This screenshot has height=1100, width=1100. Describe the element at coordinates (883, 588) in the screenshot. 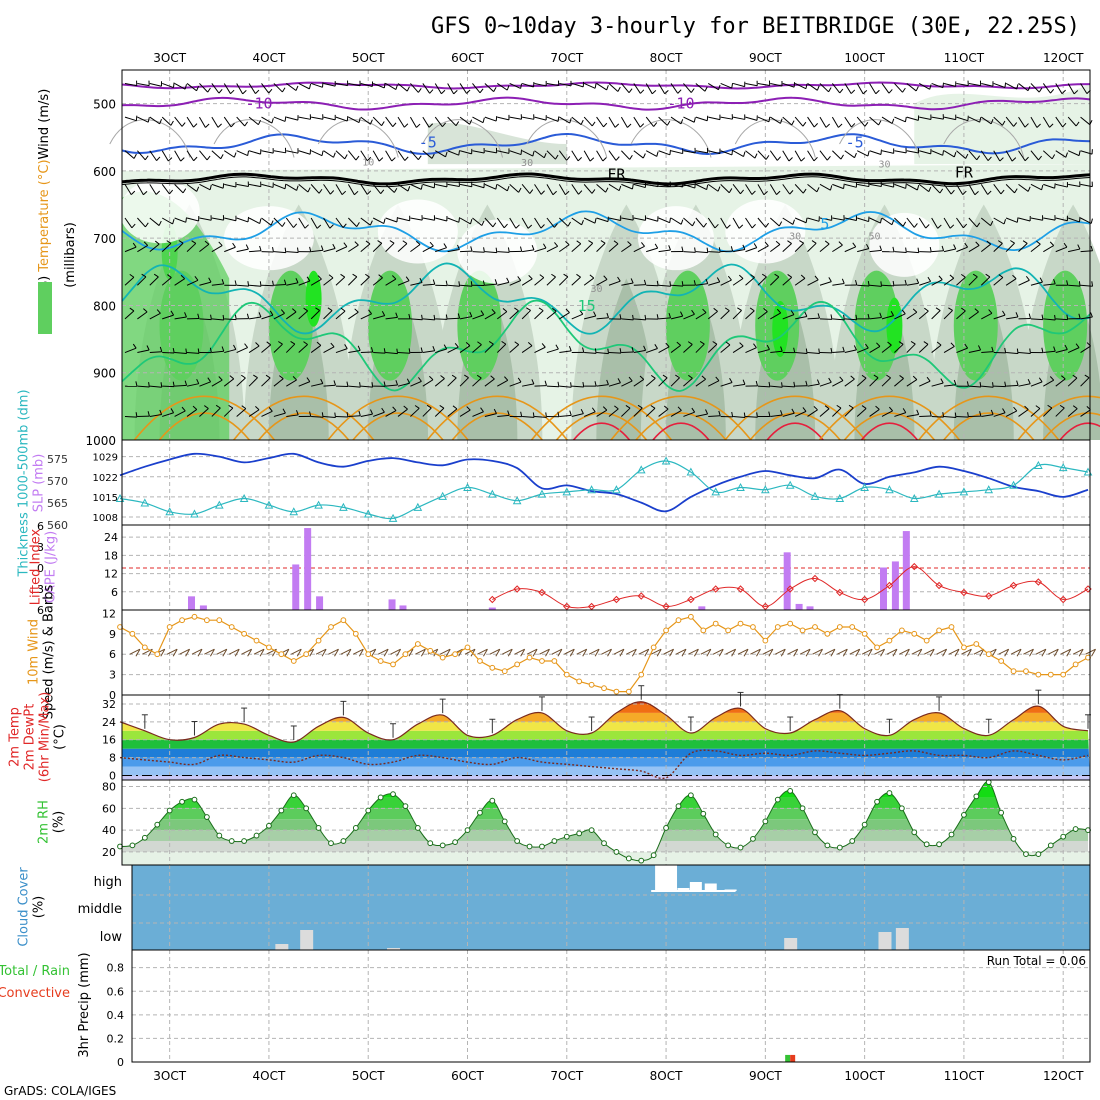

I see `cape-bar` at that location.